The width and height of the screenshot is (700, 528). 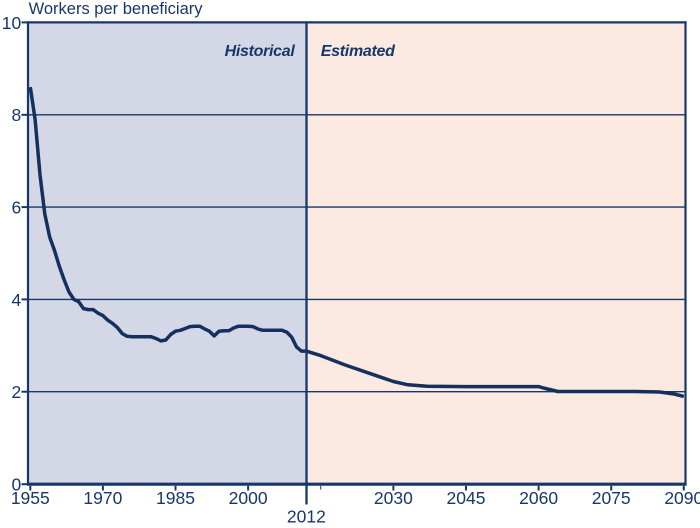 I want to click on svg-text: 2, so click(x=16, y=392).